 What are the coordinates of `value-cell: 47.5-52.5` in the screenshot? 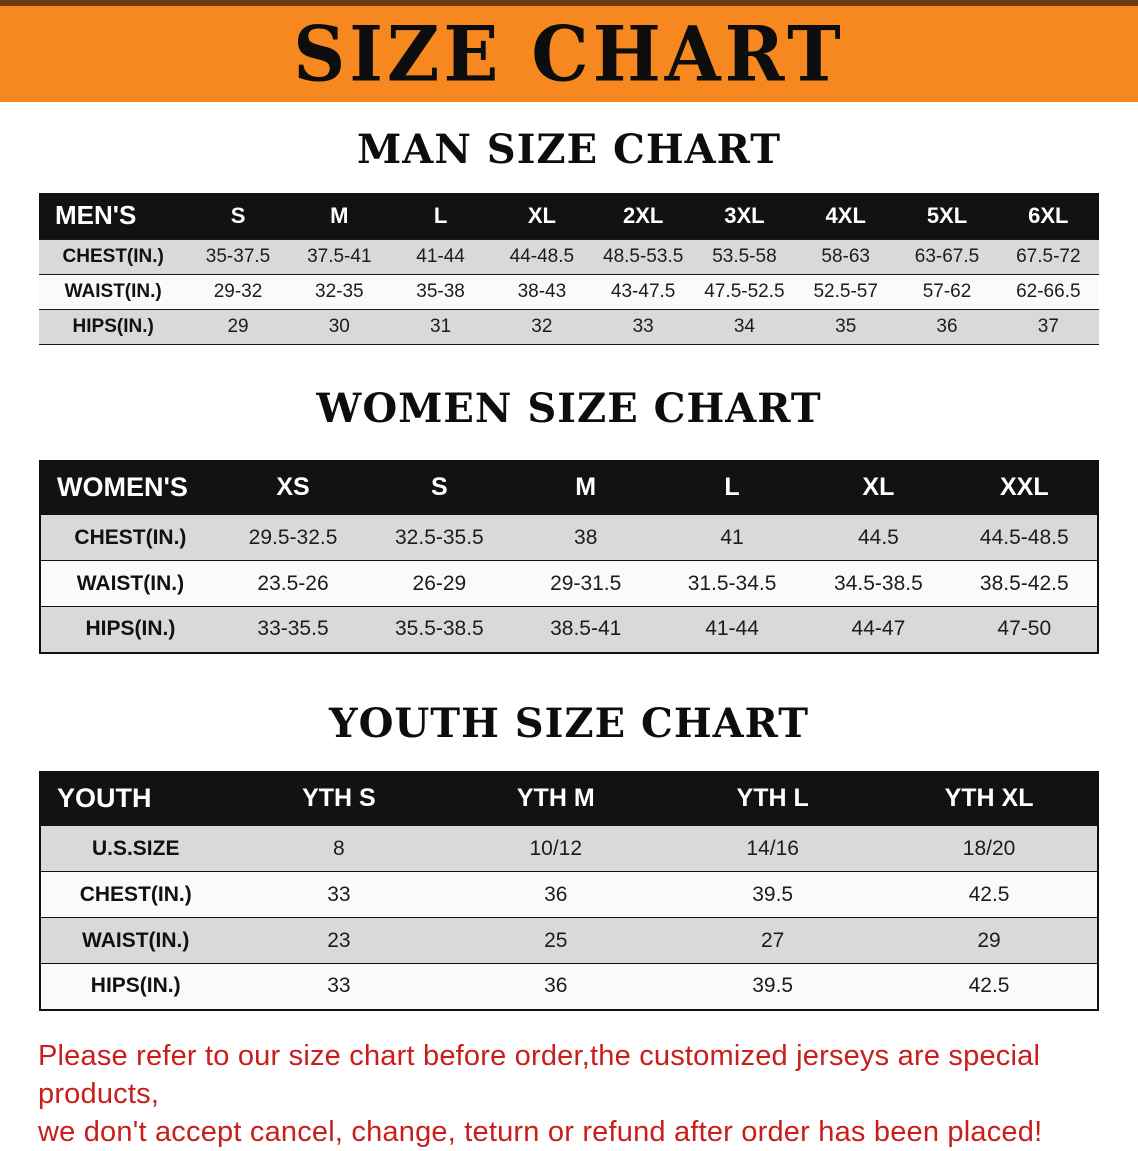 It's located at (744, 291).